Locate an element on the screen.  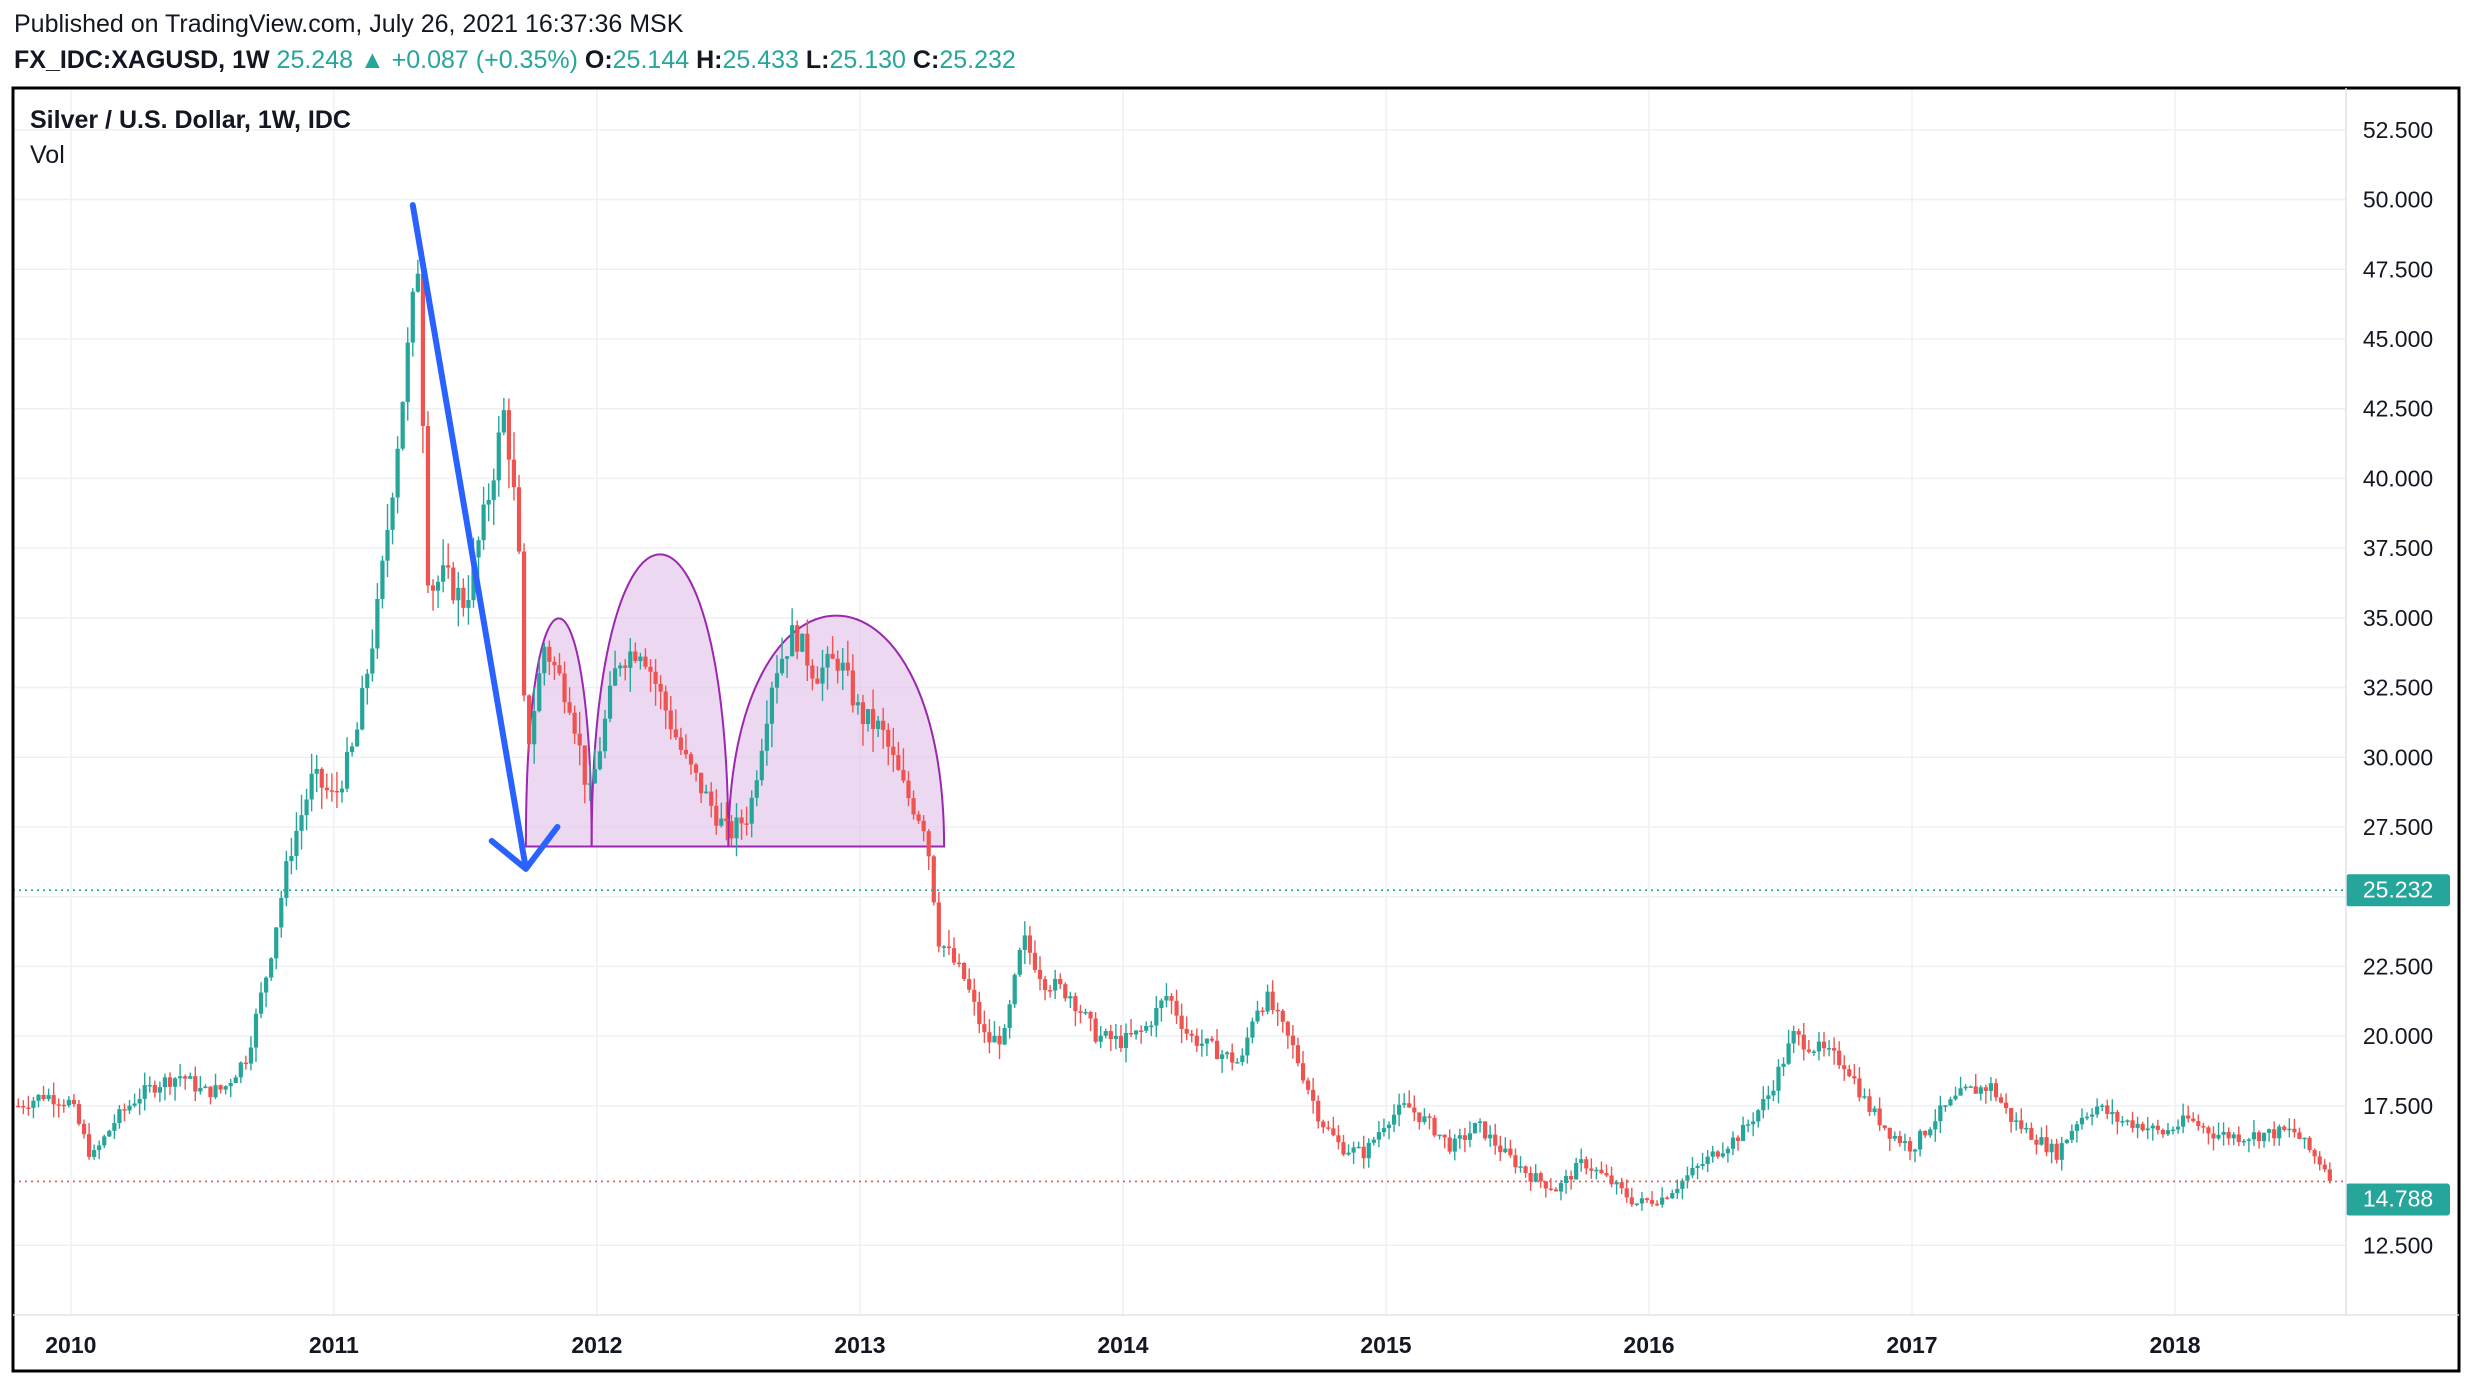
triple-top-pattern is located at coordinates (735, 700).